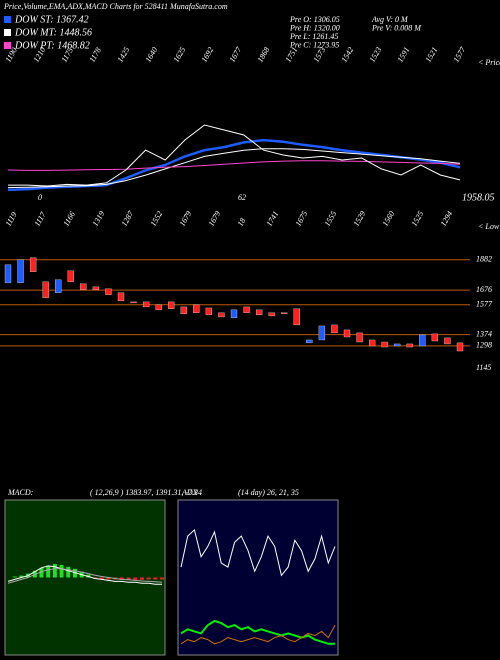 This screenshot has height=660, width=500. What do you see at coordinates (404, 55) in the screenshot?
I see `top-label: 1591` at bounding box center [404, 55].